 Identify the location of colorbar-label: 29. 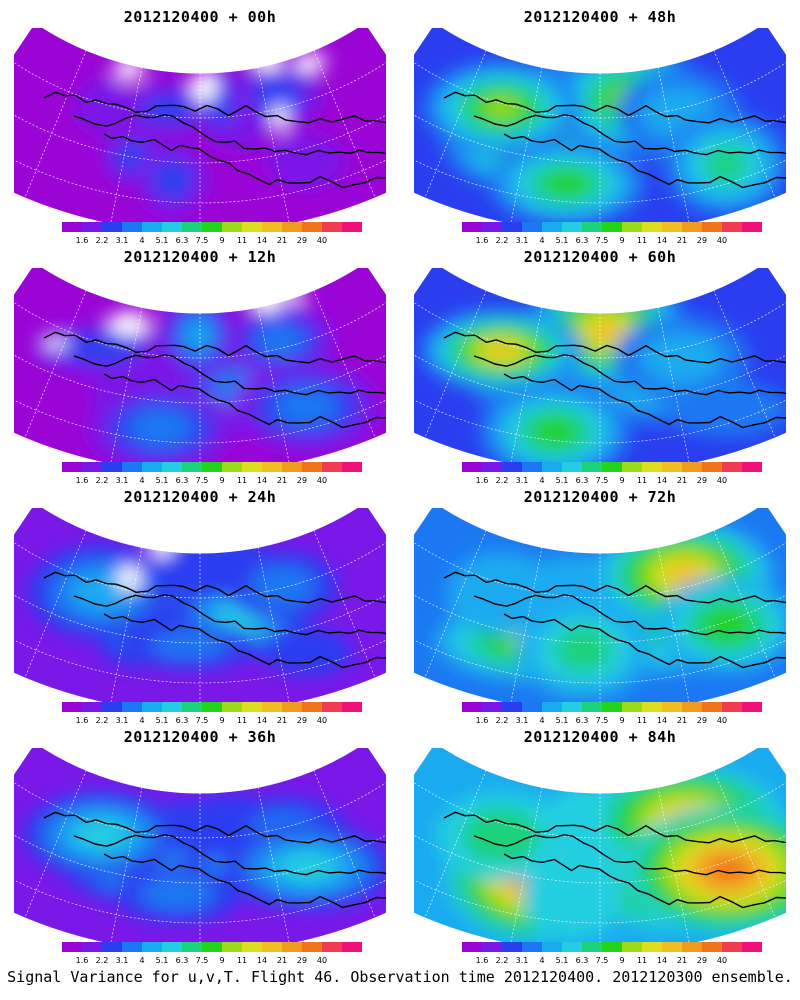
(302, 480).